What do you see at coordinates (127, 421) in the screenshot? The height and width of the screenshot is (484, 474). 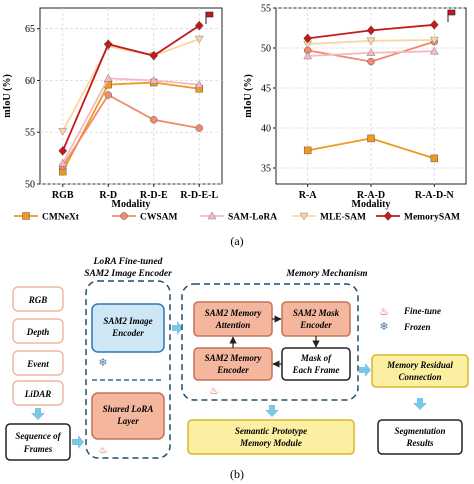 I see `svg-text: Layer` at bounding box center [127, 421].